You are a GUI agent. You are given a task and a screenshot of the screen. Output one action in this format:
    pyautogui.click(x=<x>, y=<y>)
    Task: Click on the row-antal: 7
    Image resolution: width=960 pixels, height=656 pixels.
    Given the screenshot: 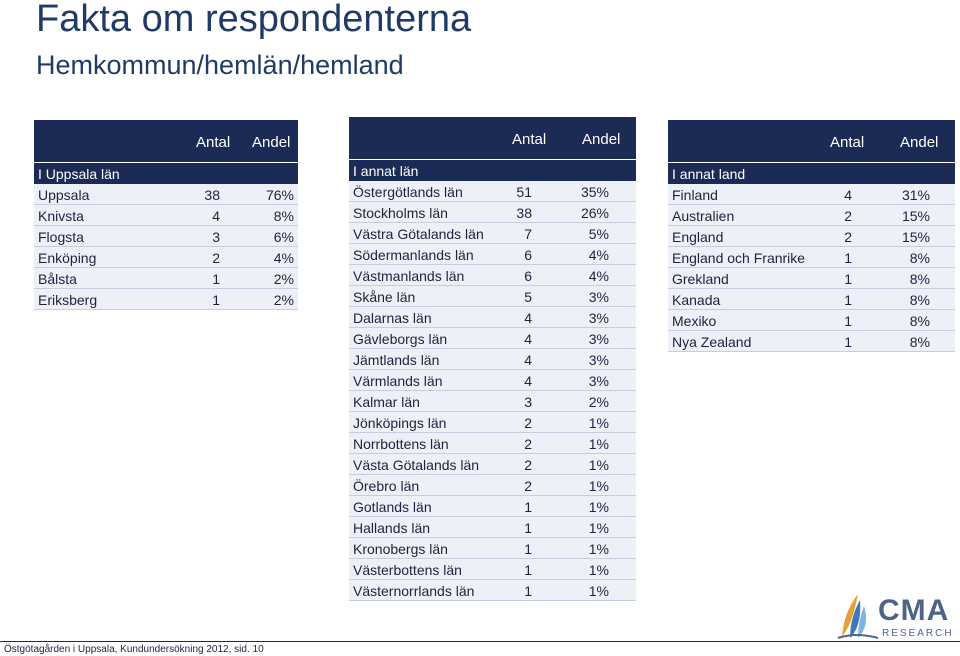 What is the action you would take?
    pyautogui.click(x=528, y=234)
    